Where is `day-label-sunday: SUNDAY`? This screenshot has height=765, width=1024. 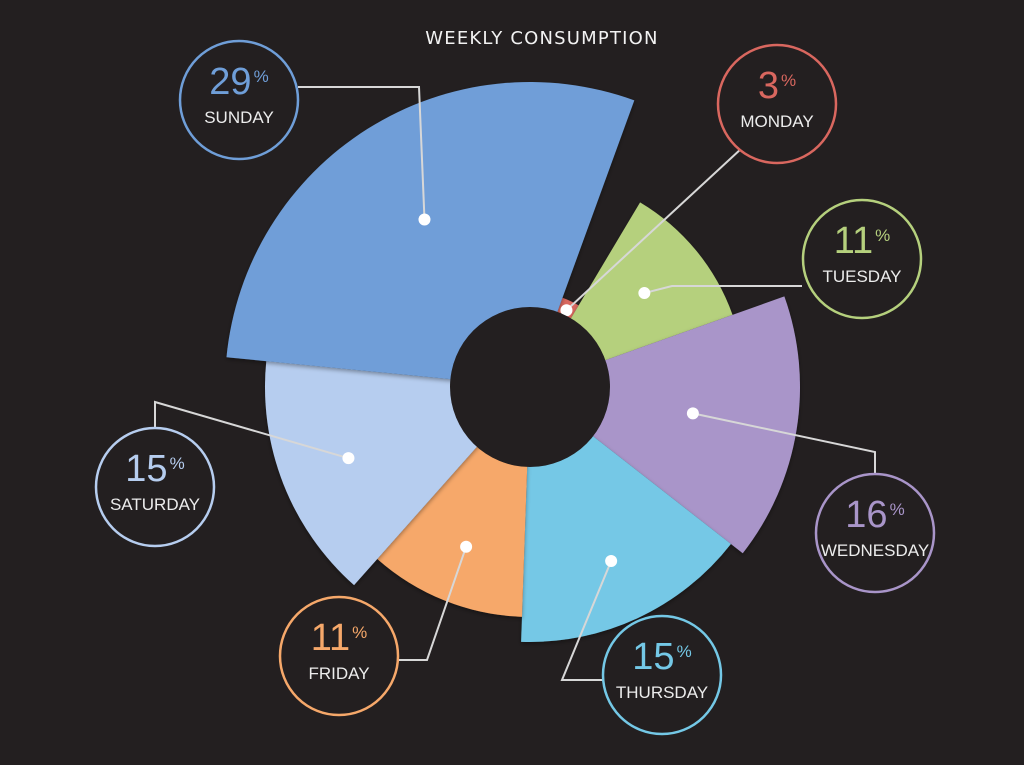
day-label-sunday: SUNDAY is located at coordinates (239, 117).